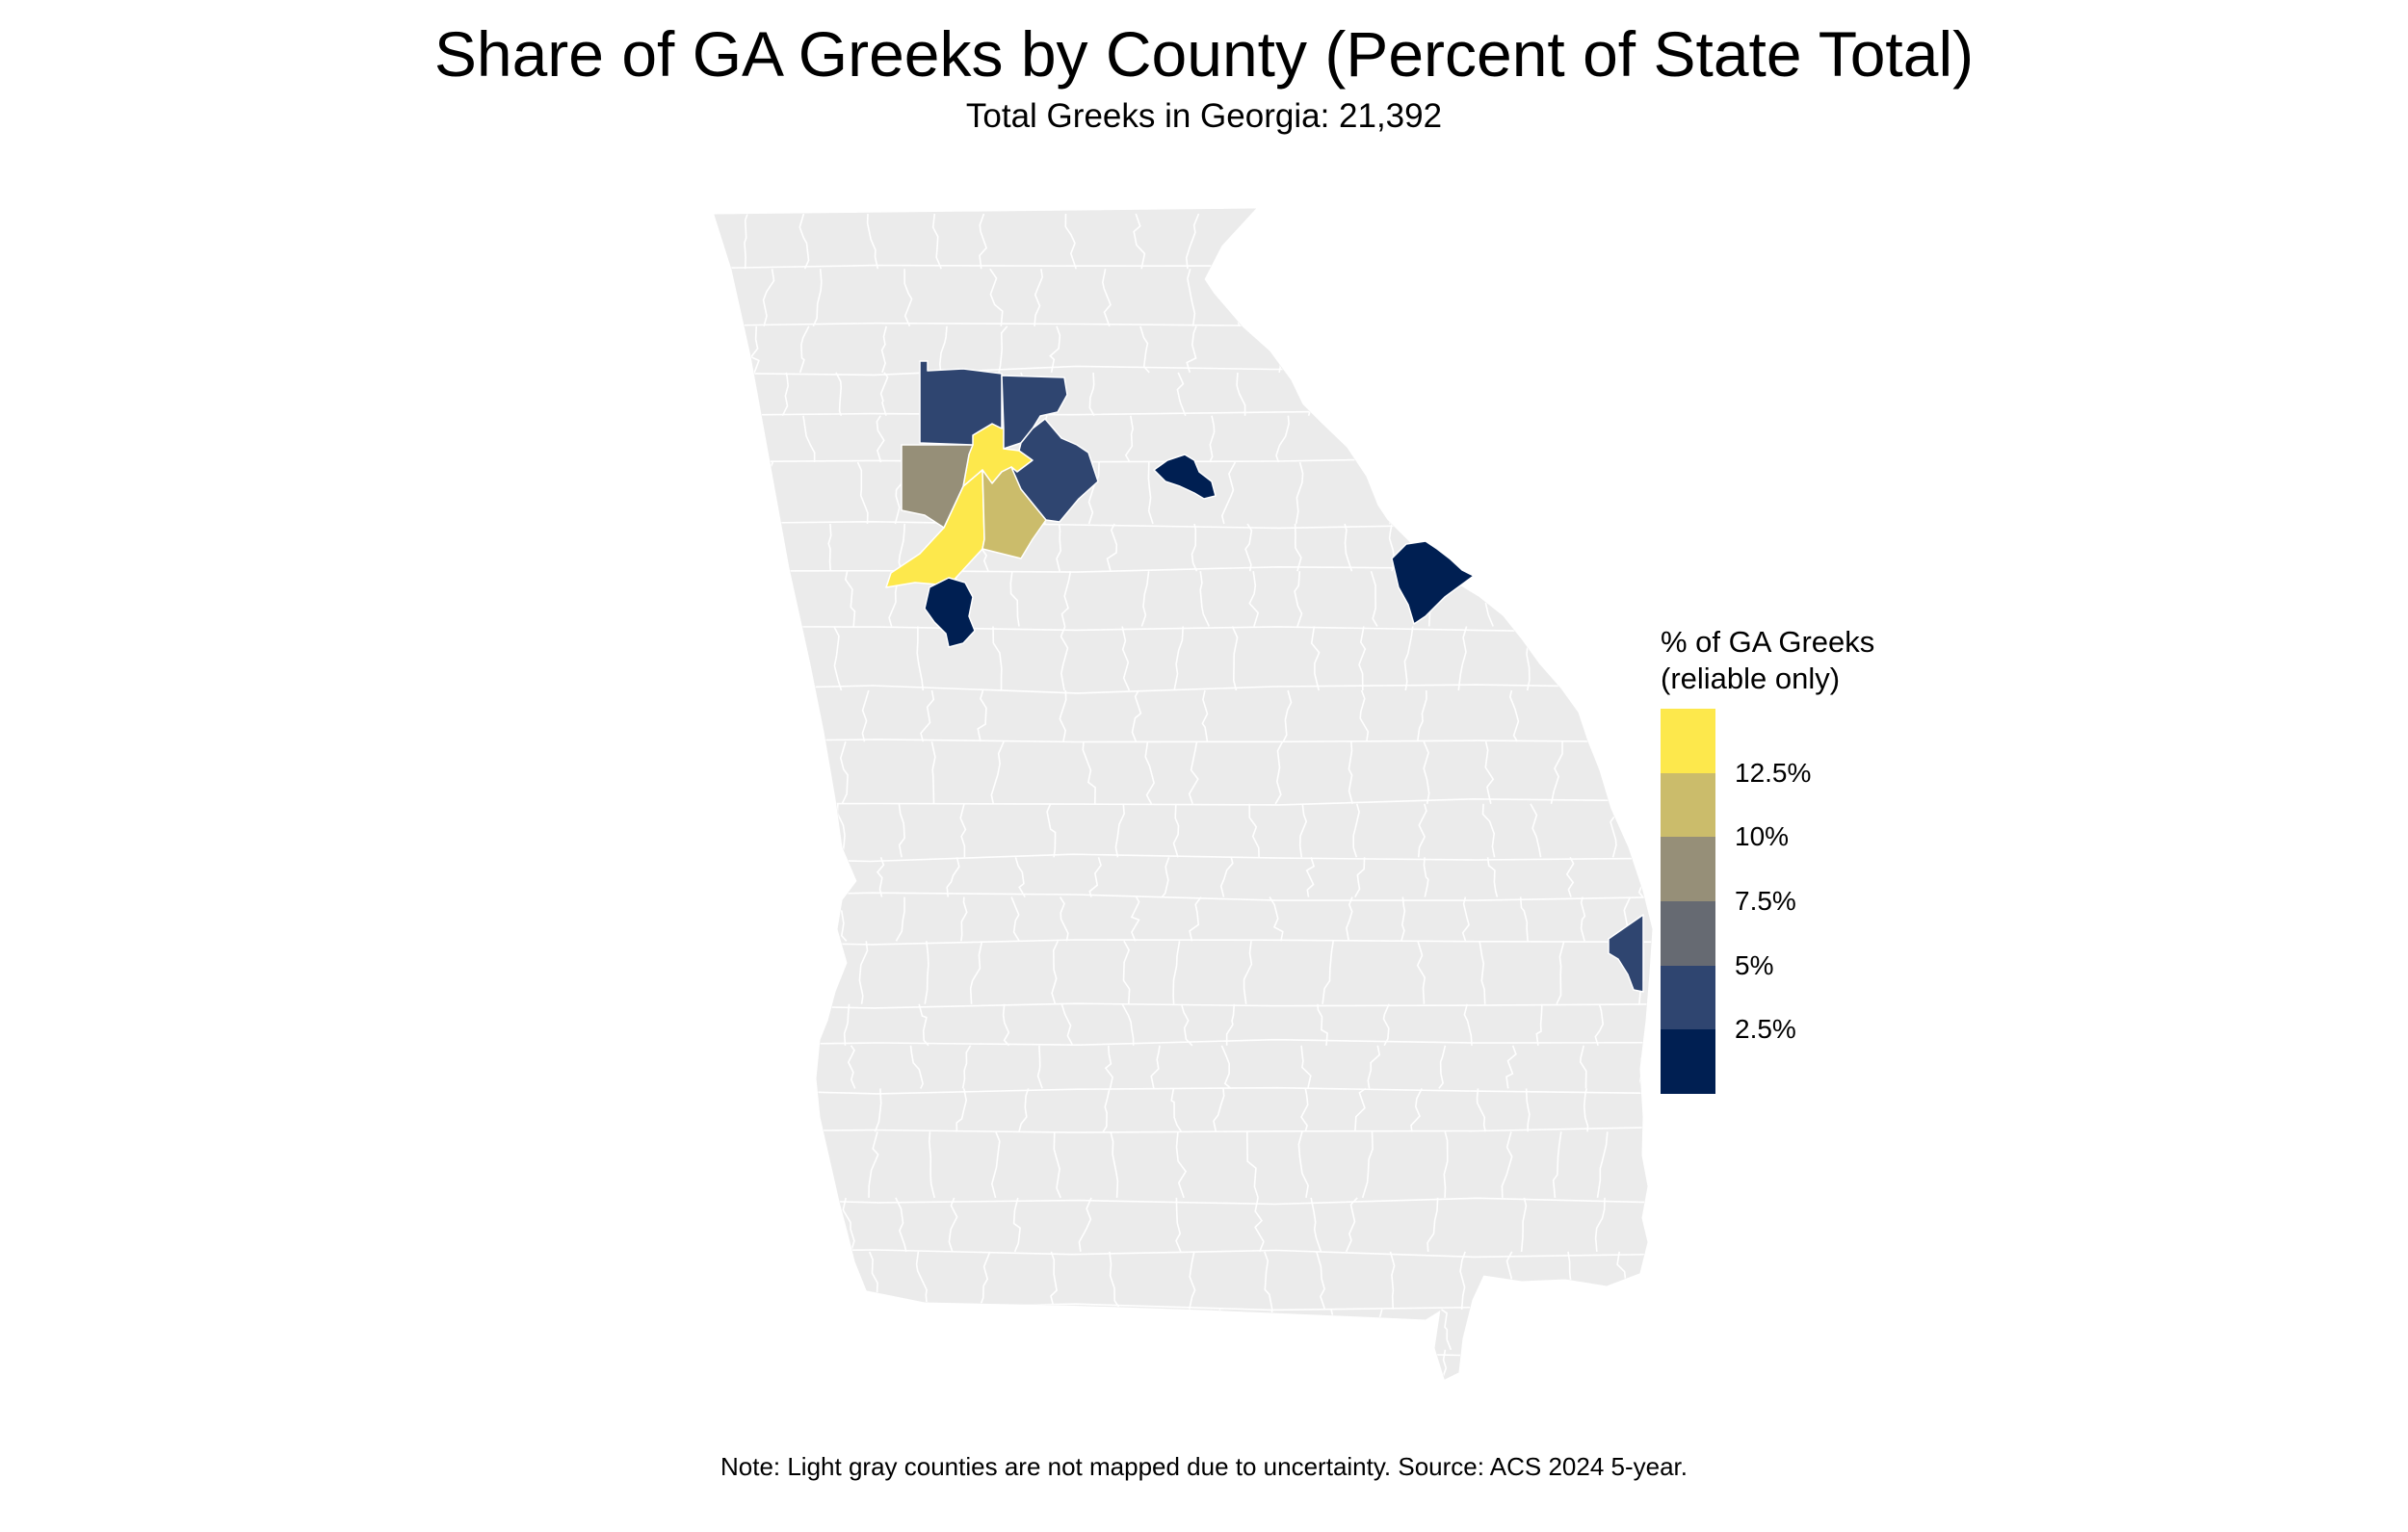  I want to click on legend-tick-label: 10%, so click(1762, 836).